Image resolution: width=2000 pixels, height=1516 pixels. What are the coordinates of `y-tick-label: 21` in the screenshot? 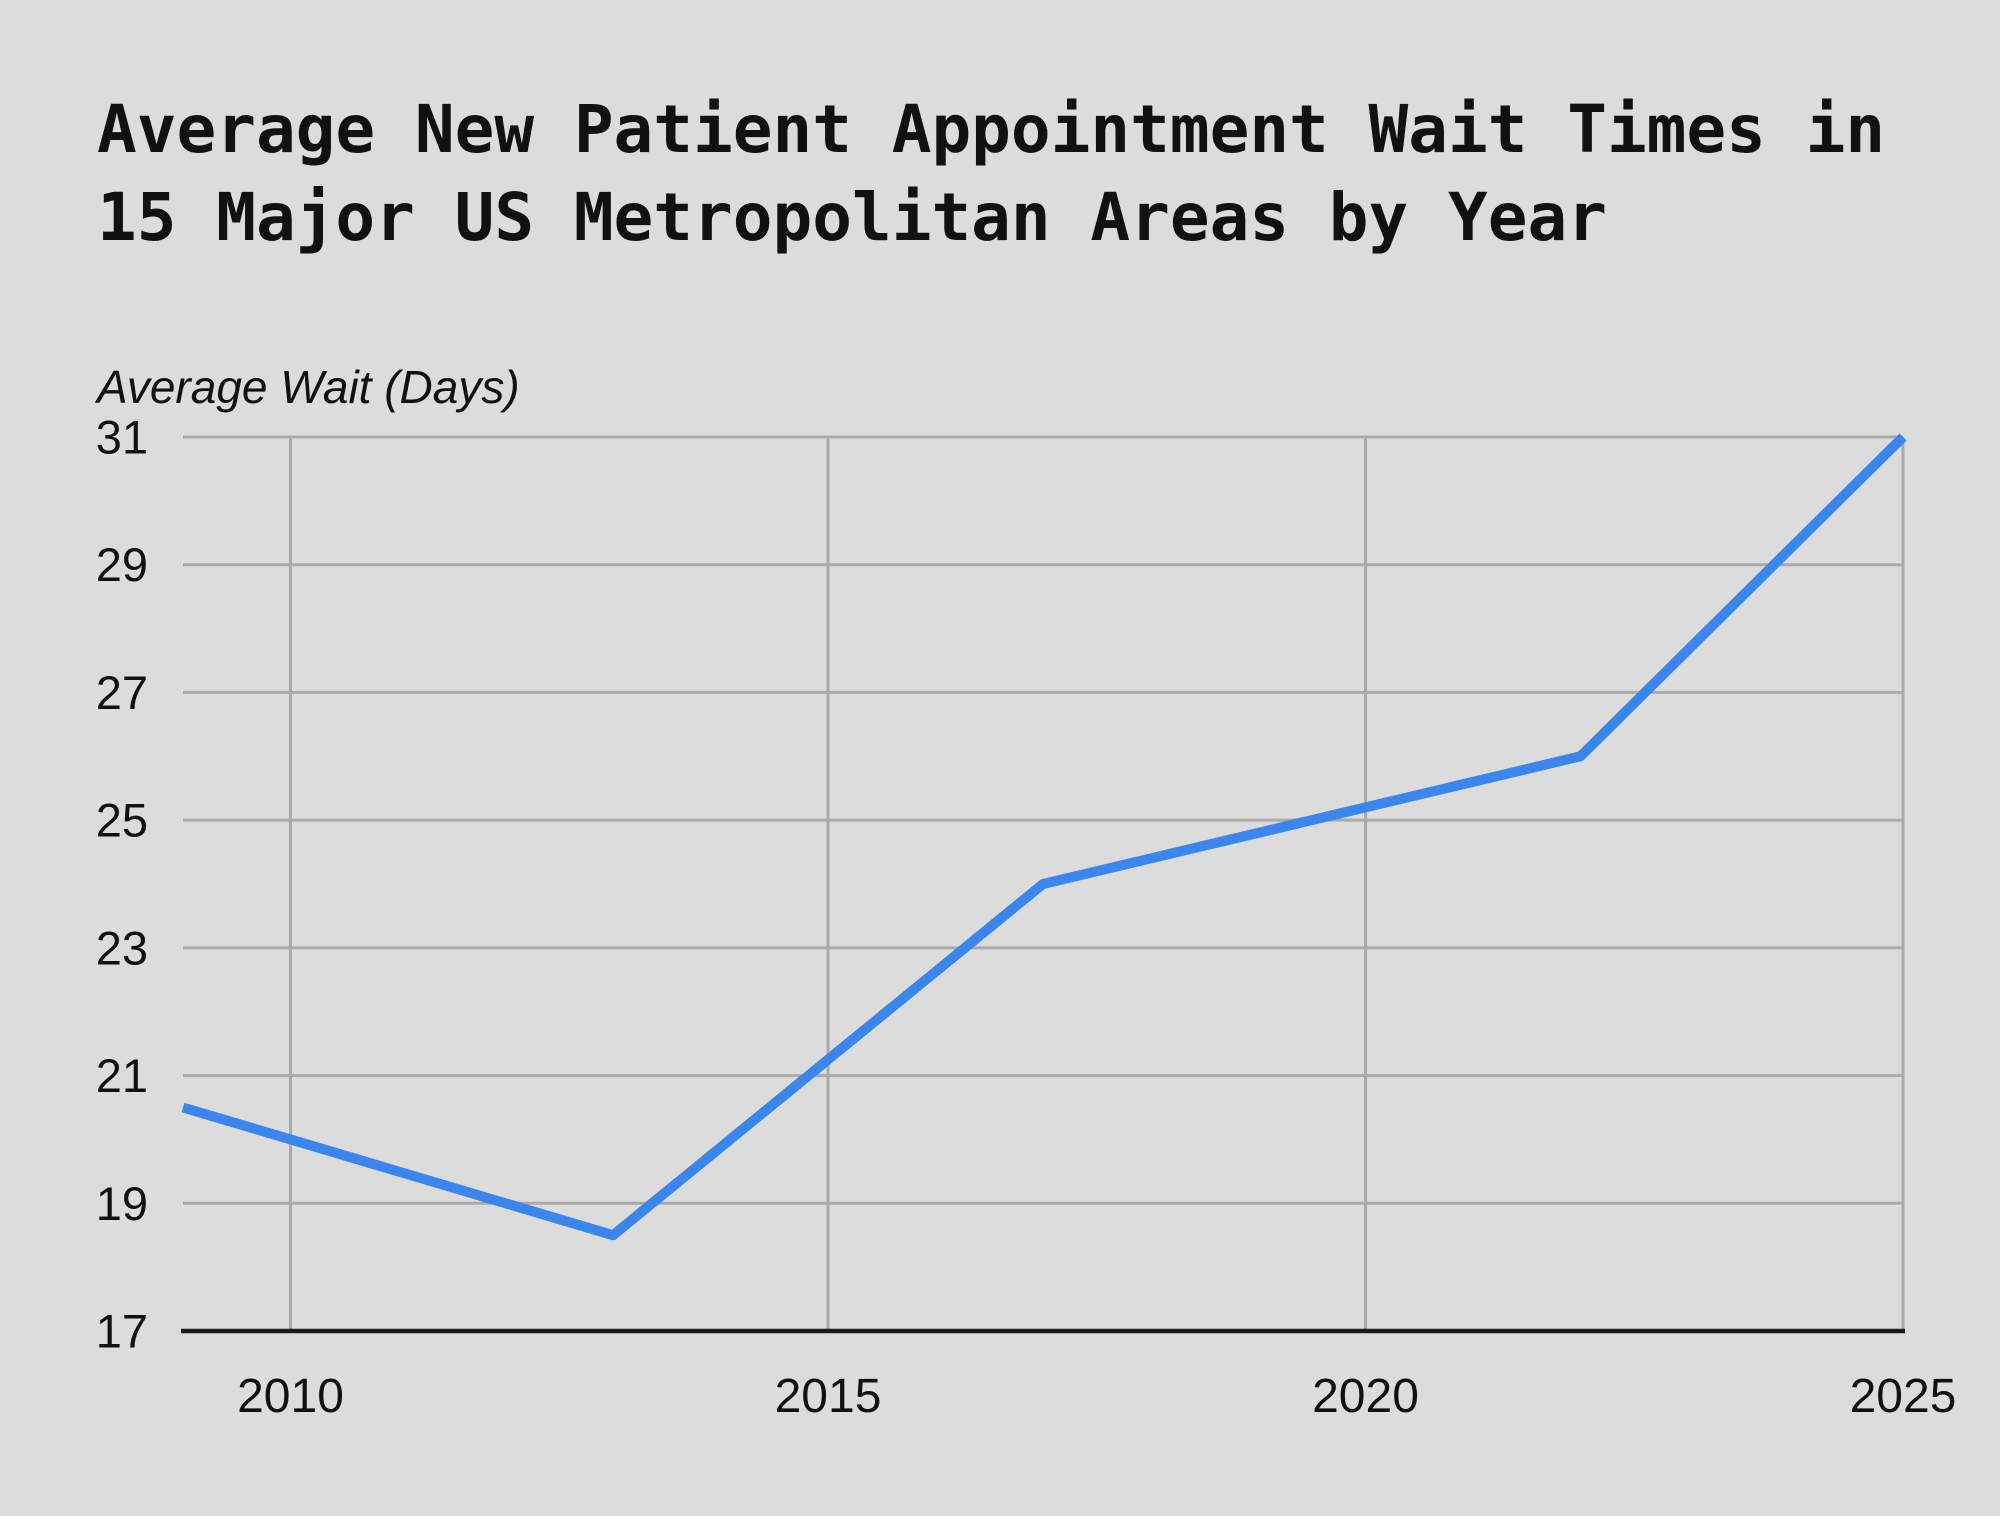 It's located at (122, 1075).